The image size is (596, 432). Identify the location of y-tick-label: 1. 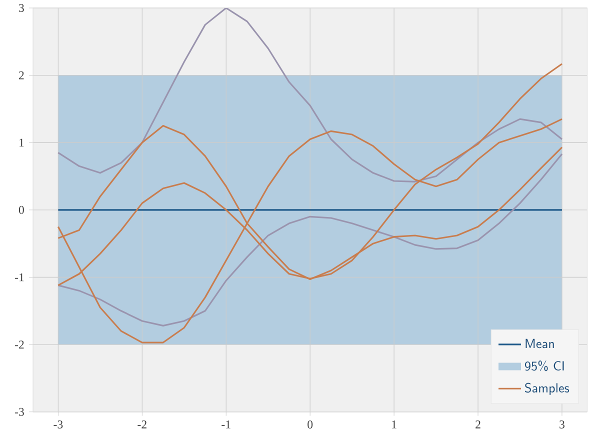
(22, 142).